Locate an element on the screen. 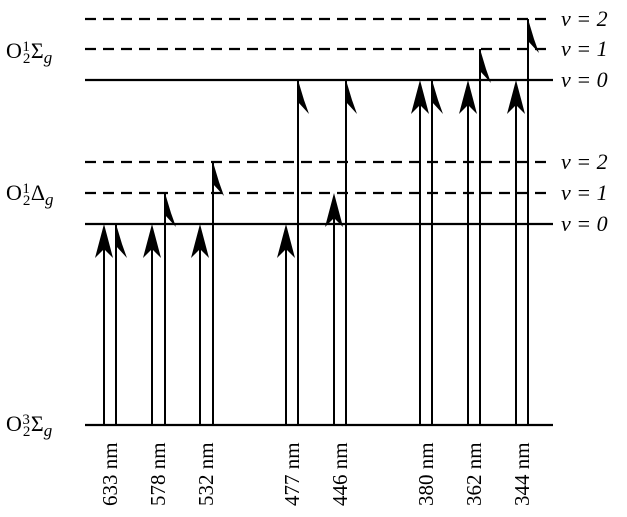 Image resolution: width=627 pixels, height=517 pixels. state-label-ground: O23Σg is located at coordinates (29, 425).